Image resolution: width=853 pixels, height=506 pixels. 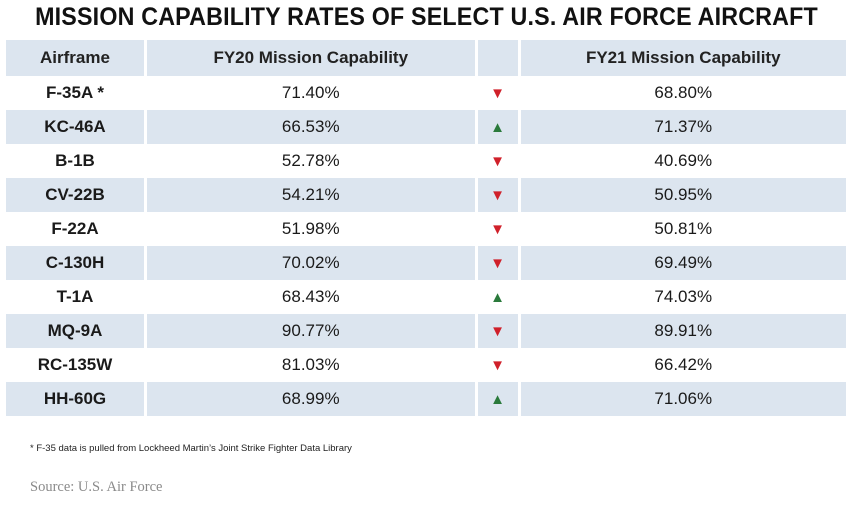 I want to click on fy20-value-cell: 68.99%, so click(x=312, y=399).